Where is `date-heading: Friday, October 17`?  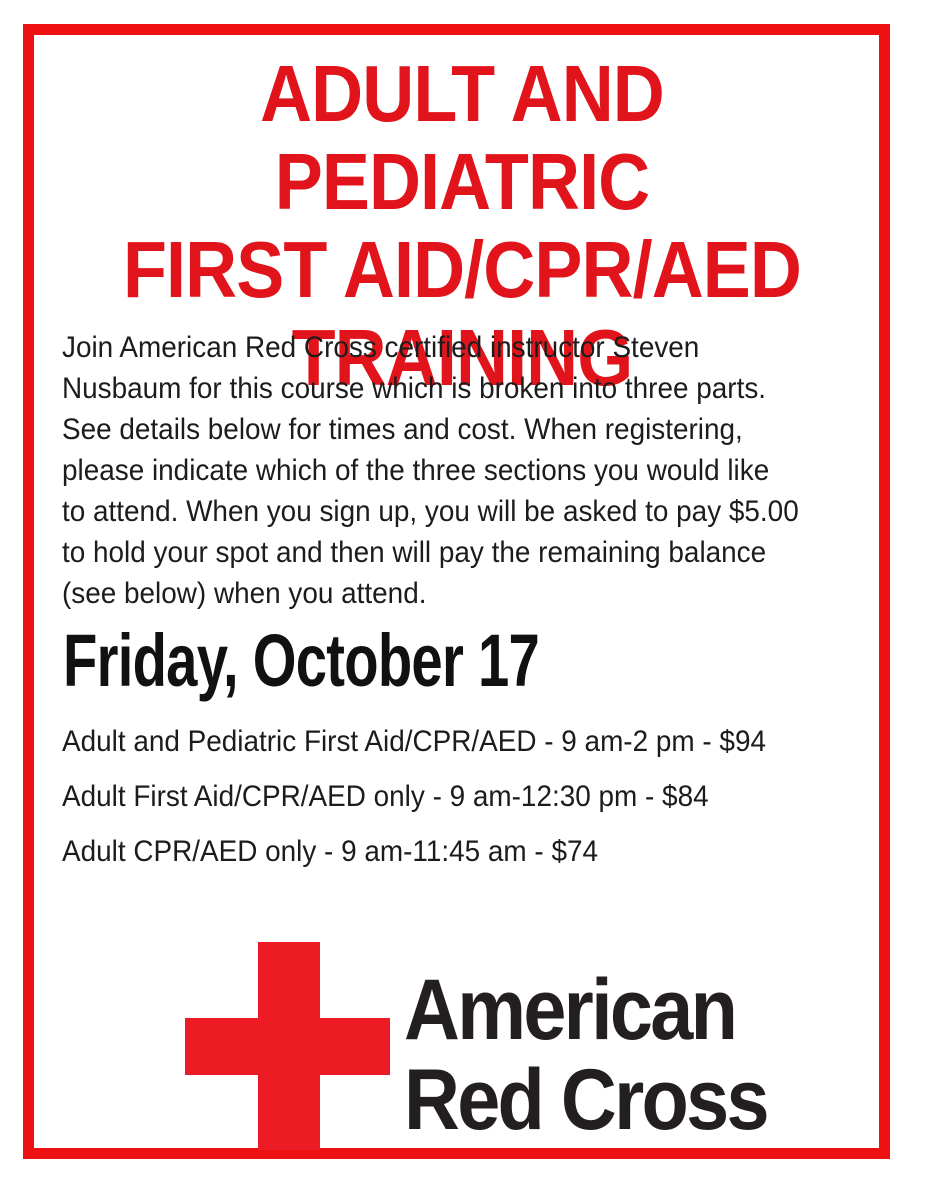
date-heading: Friday, October 17 is located at coordinates (301, 660).